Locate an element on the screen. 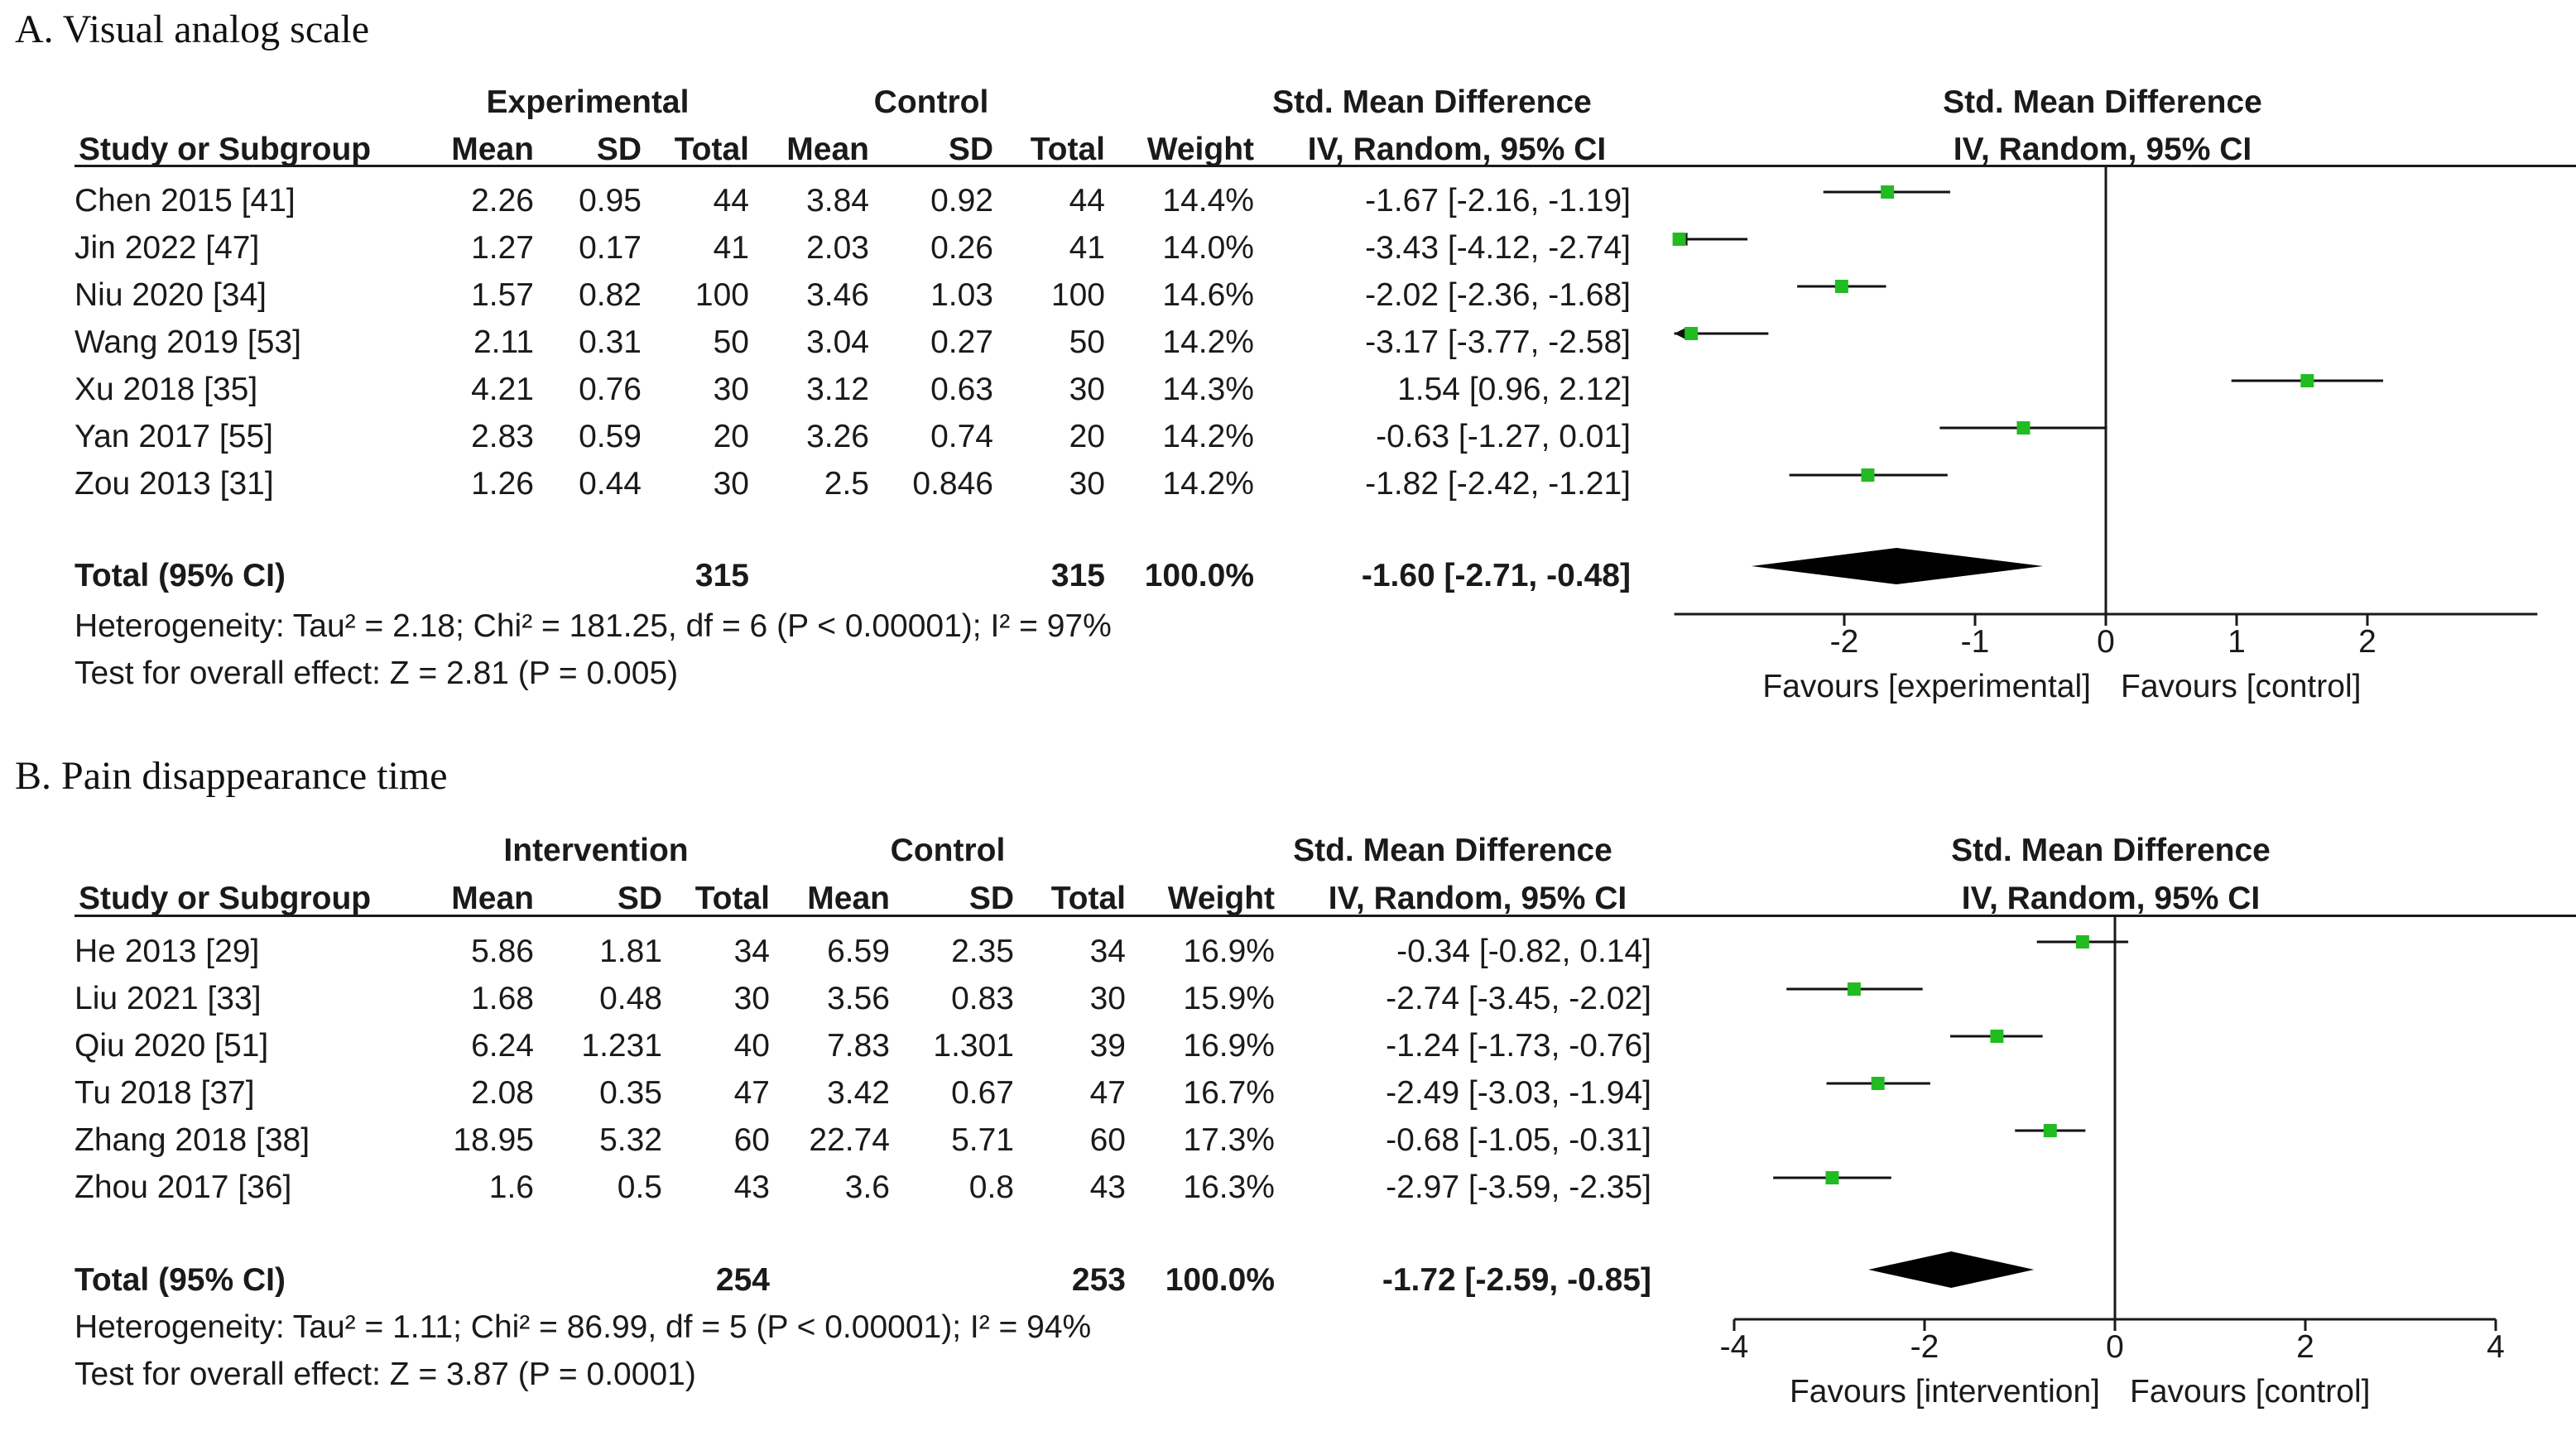 The height and width of the screenshot is (1436, 2576). exp-total: 100 is located at coordinates (721, 295).